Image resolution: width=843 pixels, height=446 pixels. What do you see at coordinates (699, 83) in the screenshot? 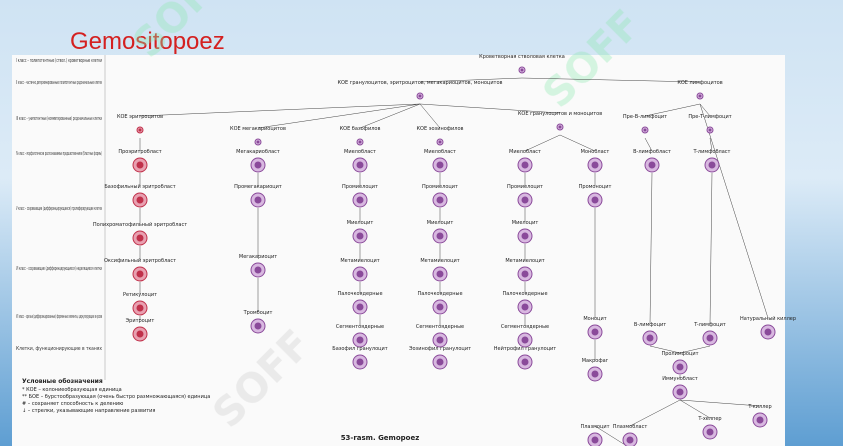
I see `node-label: КОЕ лимфоцитов` at bounding box center [699, 83].